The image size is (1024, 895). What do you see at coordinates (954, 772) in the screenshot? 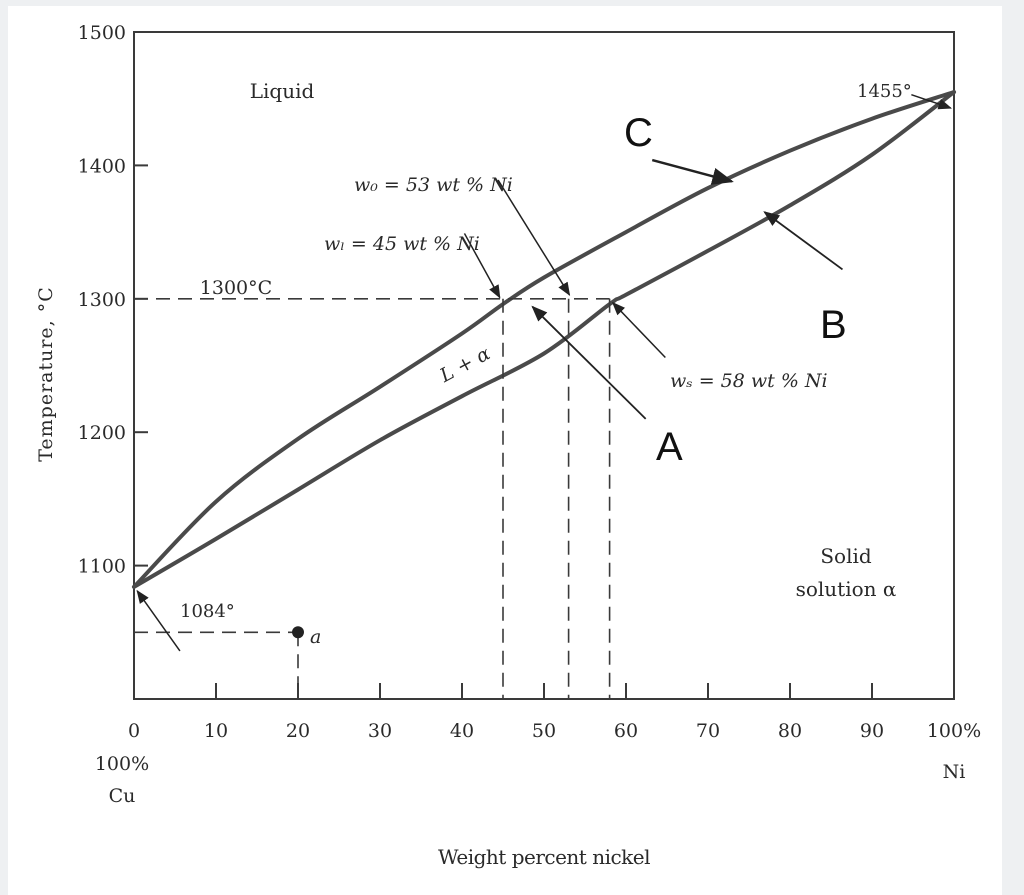
I see `x-end-right-element: Ni` at bounding box center [954, 772].